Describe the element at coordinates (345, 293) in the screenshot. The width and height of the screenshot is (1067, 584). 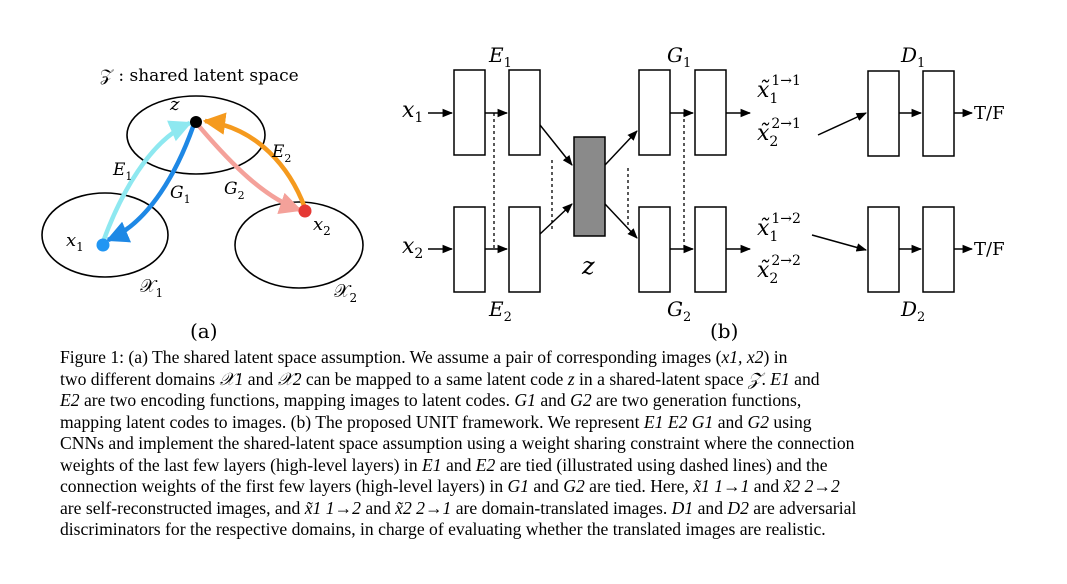
I see `domain2-label: 𝒳2` at that location.